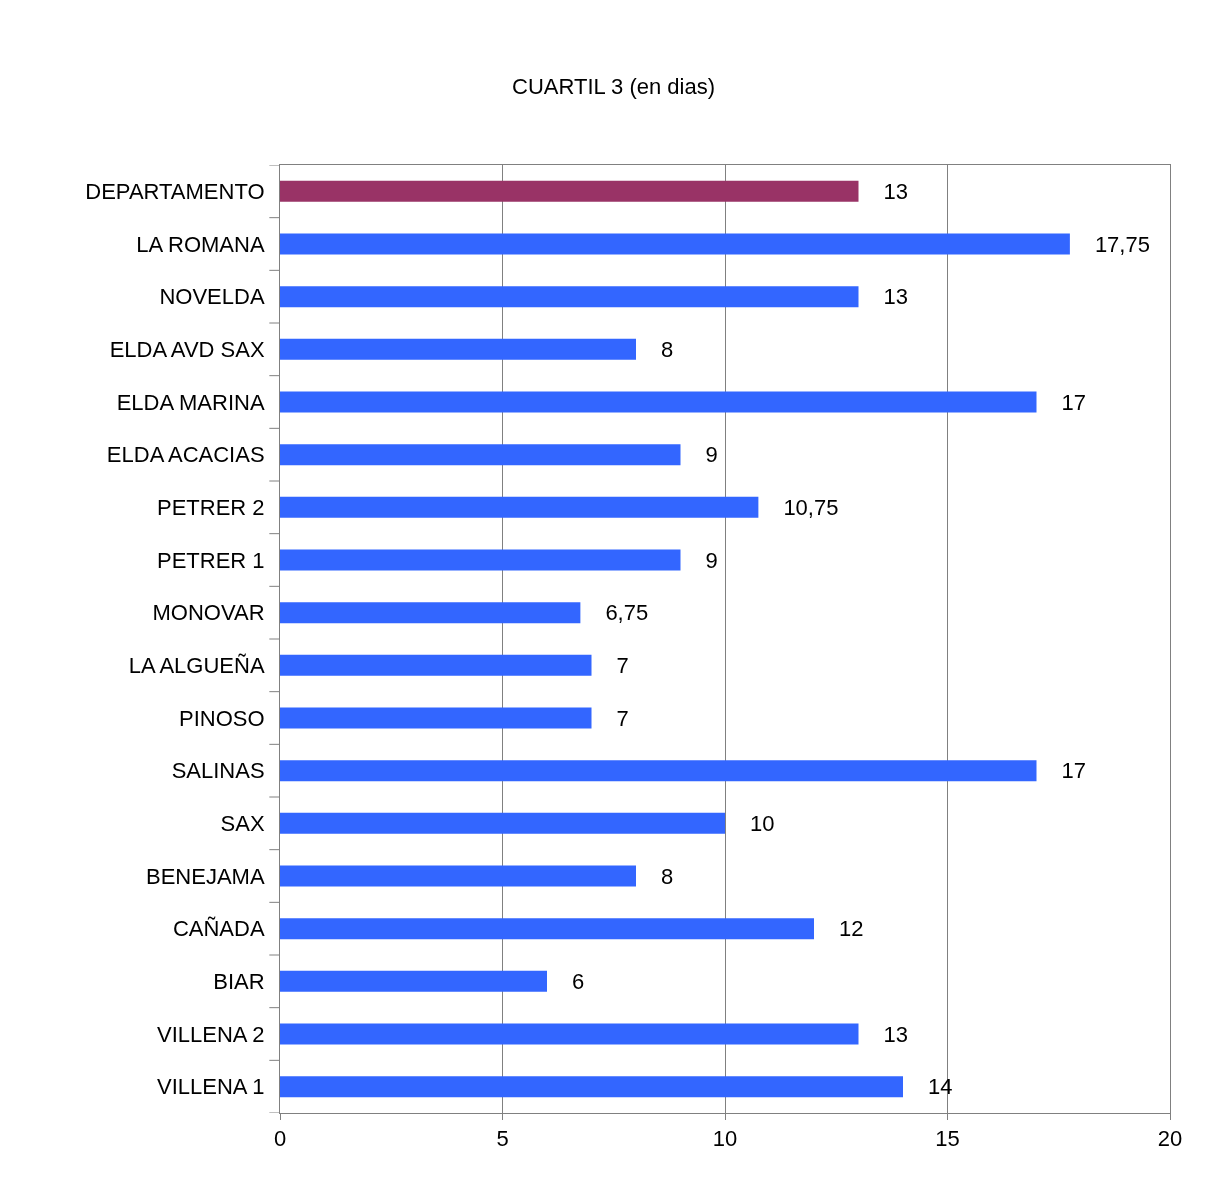 Image resolution: width=1215 pixels, height=1203 pixels. Describe the element at coordinates (185, 455) in the screenshot. I see `y-tick-label: ELDA ACACIAS` at that location.